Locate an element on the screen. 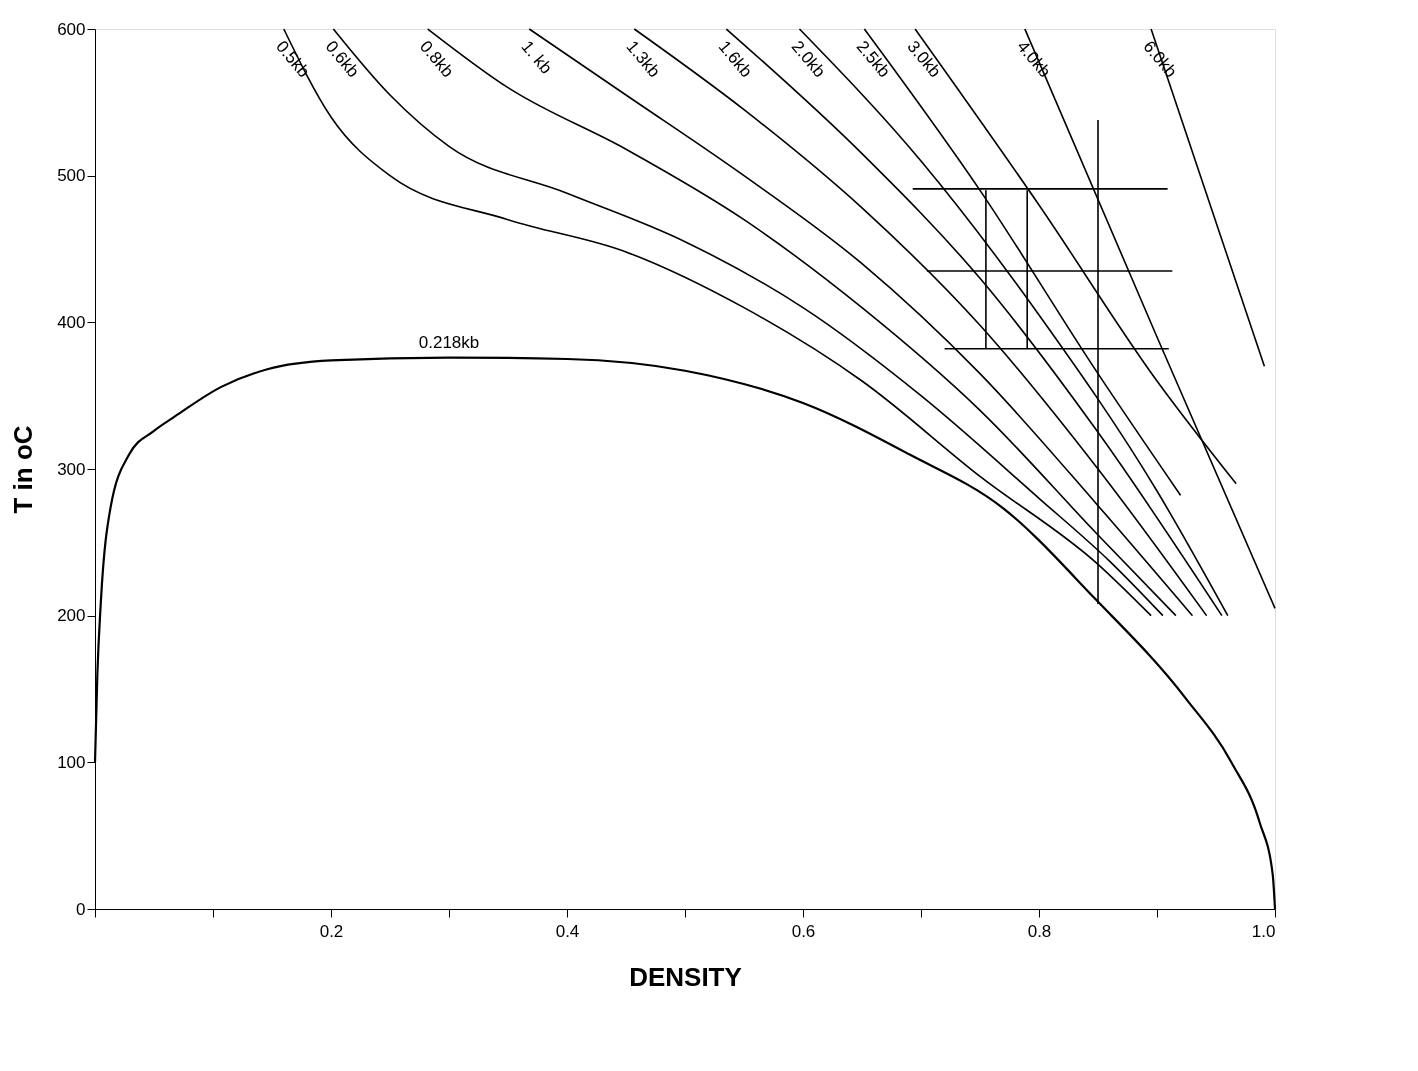  y-tick-label: 600 is located at coordinates (71, 29).